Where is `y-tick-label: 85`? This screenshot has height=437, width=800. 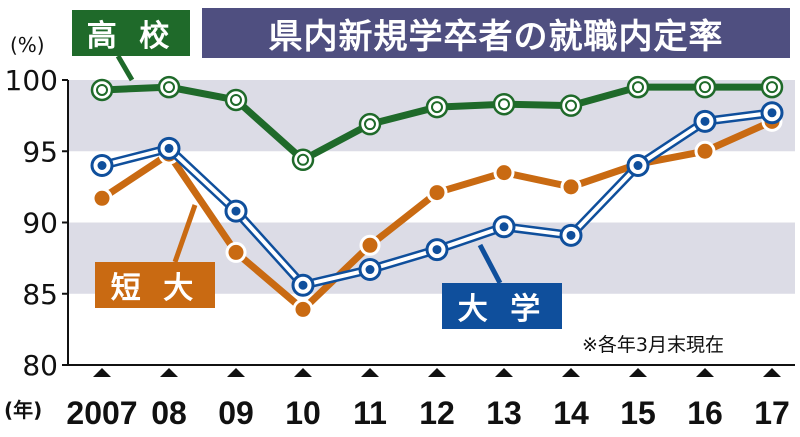 y-tick-label: 85 is located at coordinates (40, 294).